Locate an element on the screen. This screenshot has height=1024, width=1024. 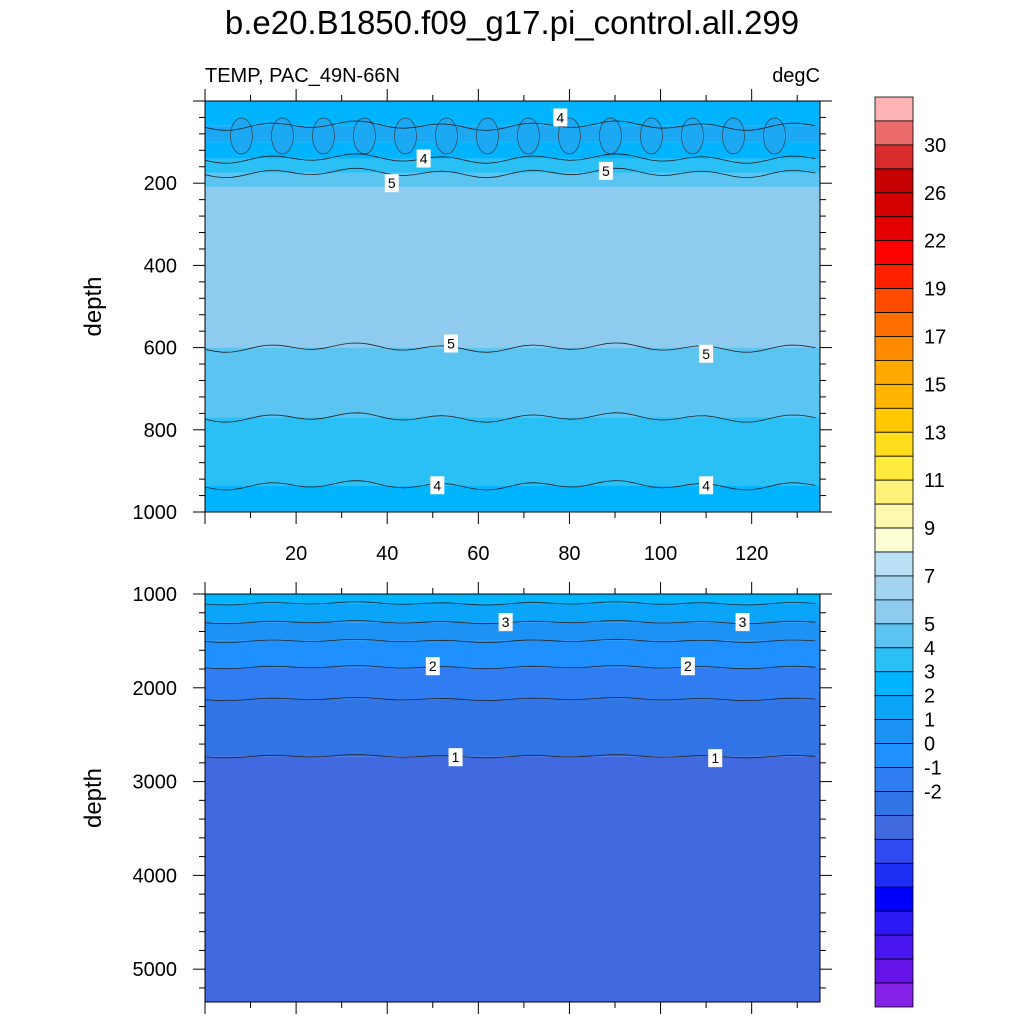
y-tick-label: 3000 is located at coordinates (155, 783).